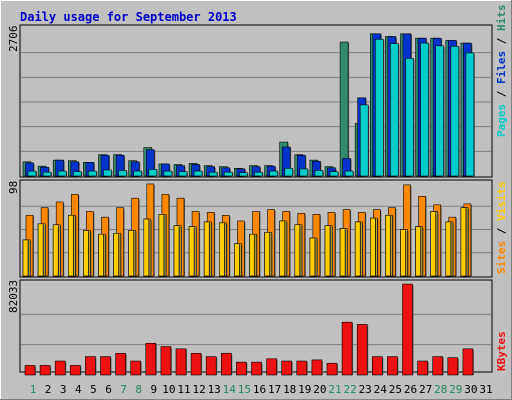 The height and width of the screenshot is (400, 512). What do you see at coordinates (244, 389) in the screenshot?
I see `x-tick-label: 15` at bounding box center [244, 389].